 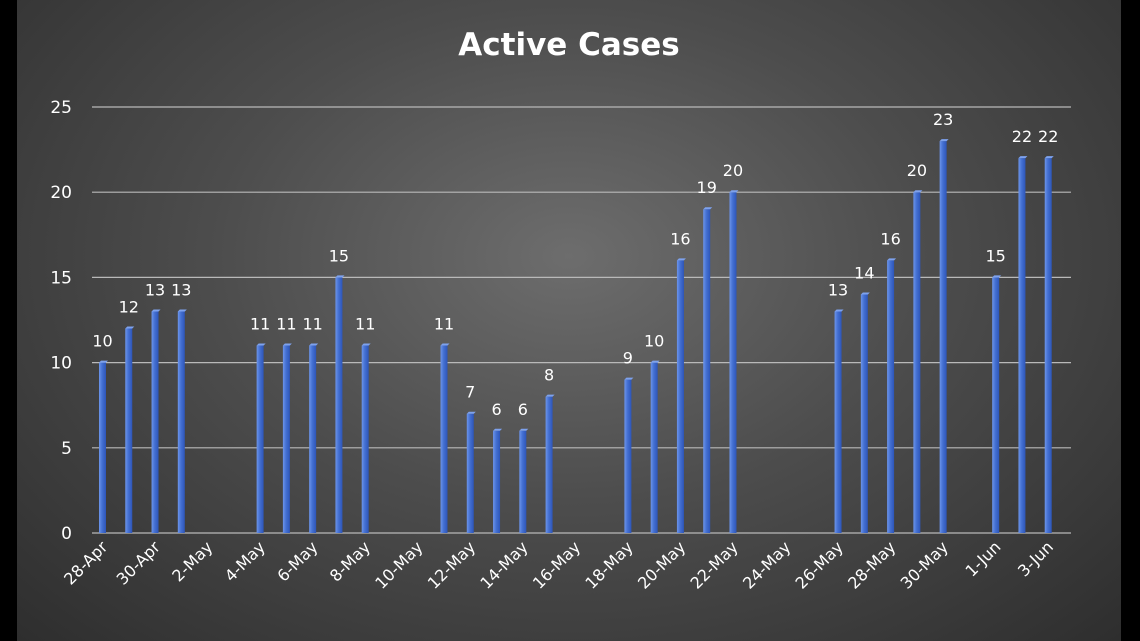 I want to click on x-tick-label: 14-May, so click(x=503, y=564).